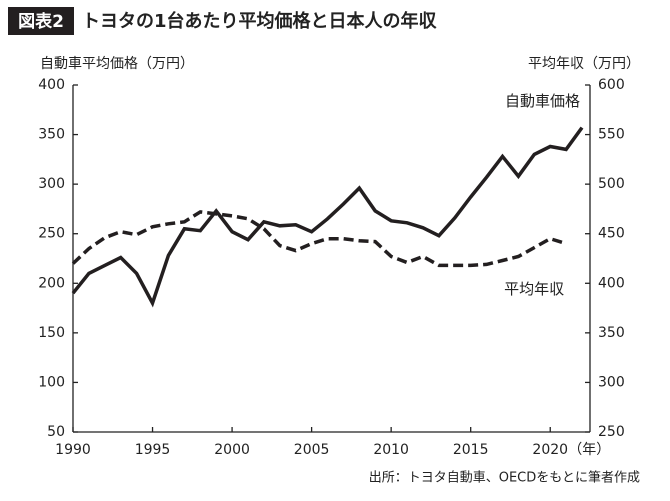  What do you see at coordinates (56, 432) in the screenshot?
I see `y-tick-label: 50` at bounding box center [56, 432].